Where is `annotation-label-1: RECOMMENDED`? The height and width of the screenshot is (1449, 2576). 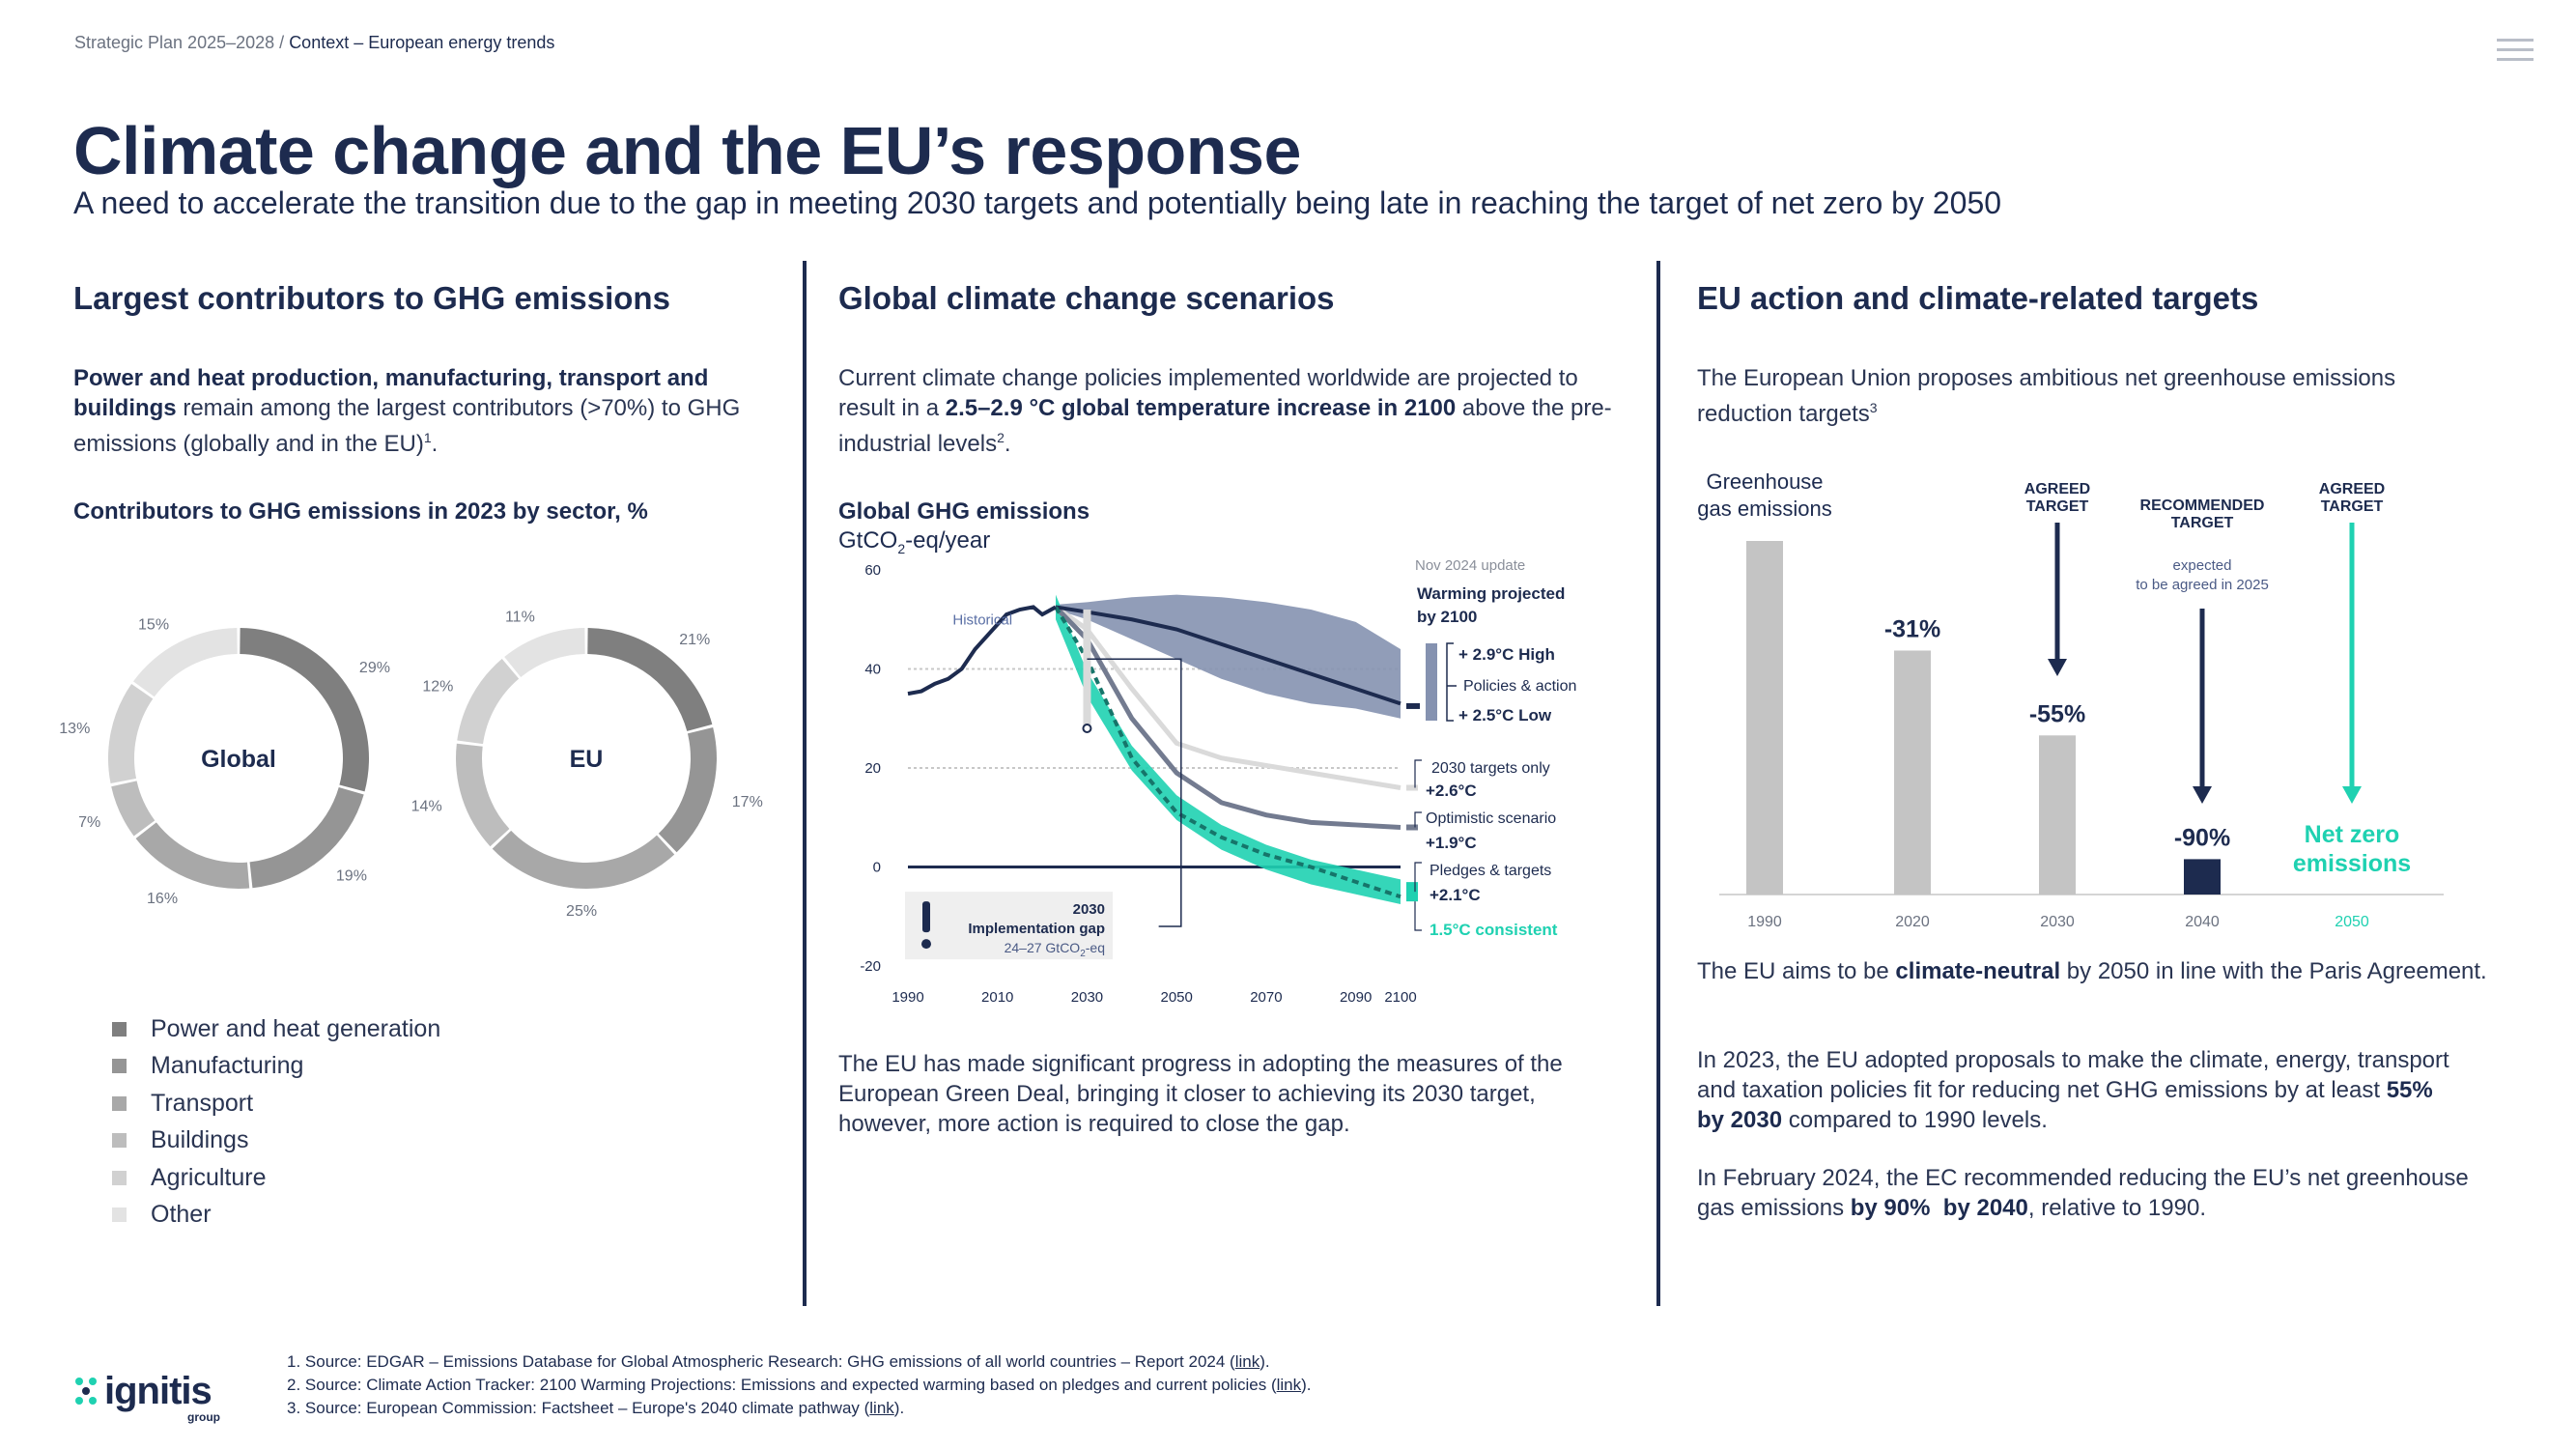
annotation-label-1: RECOMMENDED is located at coordinates (2202, 505).